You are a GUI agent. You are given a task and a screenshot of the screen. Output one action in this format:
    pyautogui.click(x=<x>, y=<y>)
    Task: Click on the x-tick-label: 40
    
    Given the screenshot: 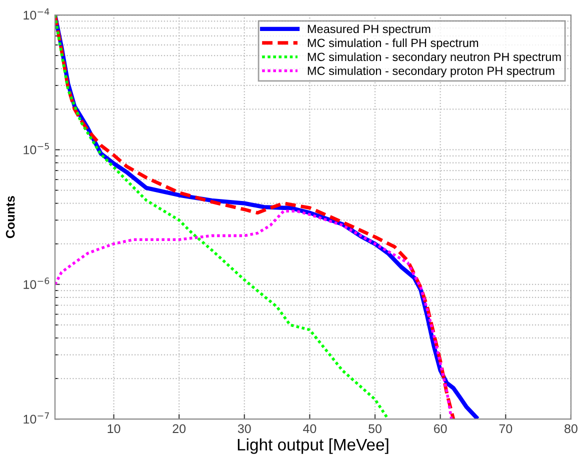 What is the action you would take?
    pyautogui.click(x=309, y=429)
    